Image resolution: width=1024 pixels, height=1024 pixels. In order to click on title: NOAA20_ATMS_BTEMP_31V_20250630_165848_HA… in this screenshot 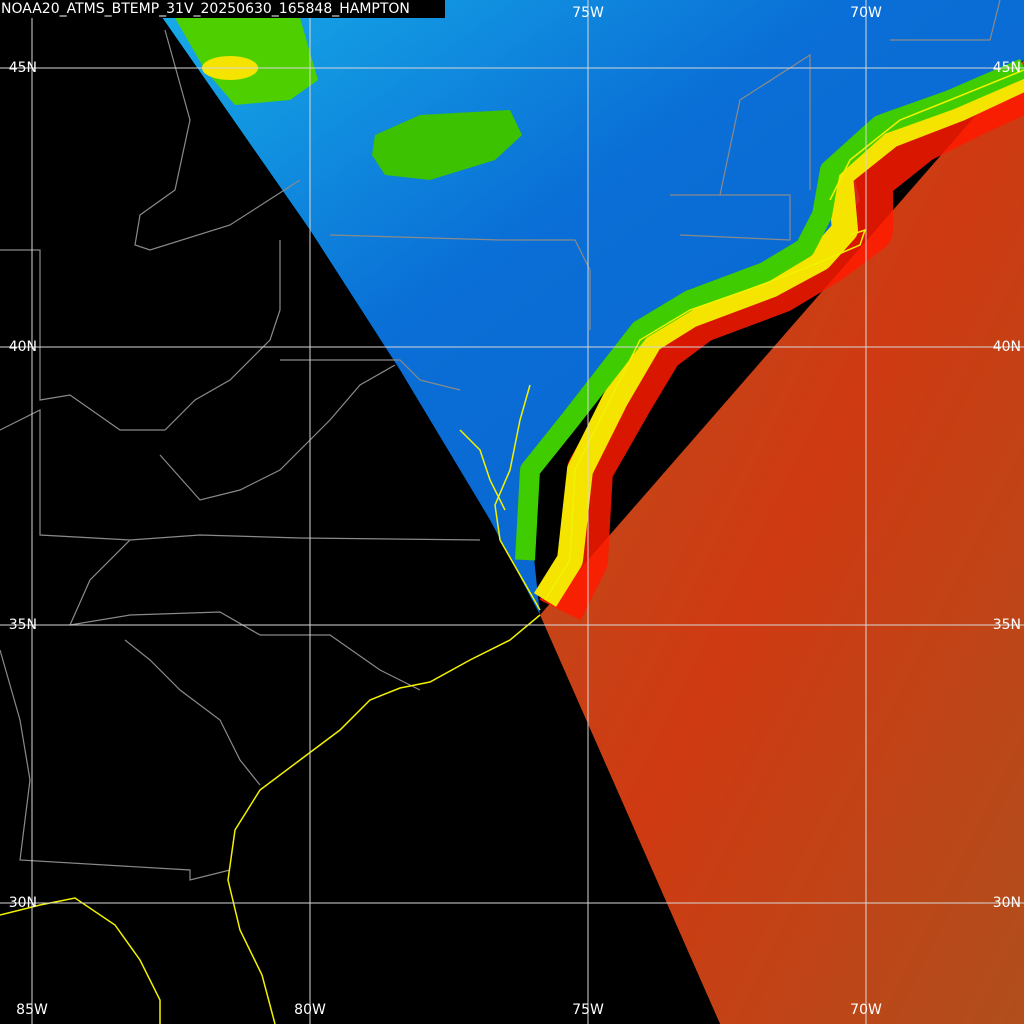, I will do `click(205, 9)`.